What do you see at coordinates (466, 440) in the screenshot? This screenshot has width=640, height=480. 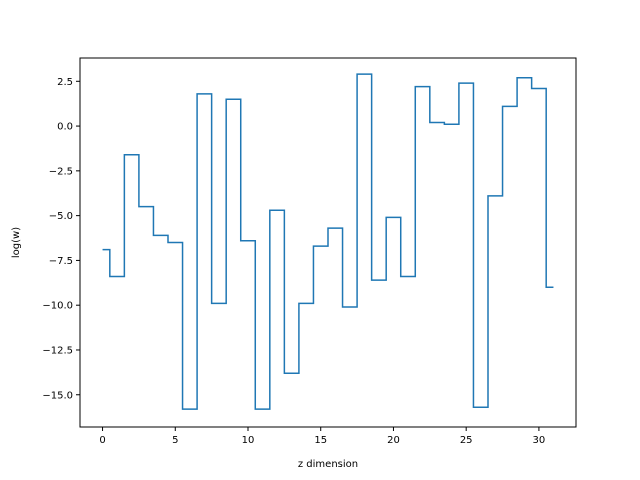 I see `x-tick-label: 25` at bounding box center [466, 440].